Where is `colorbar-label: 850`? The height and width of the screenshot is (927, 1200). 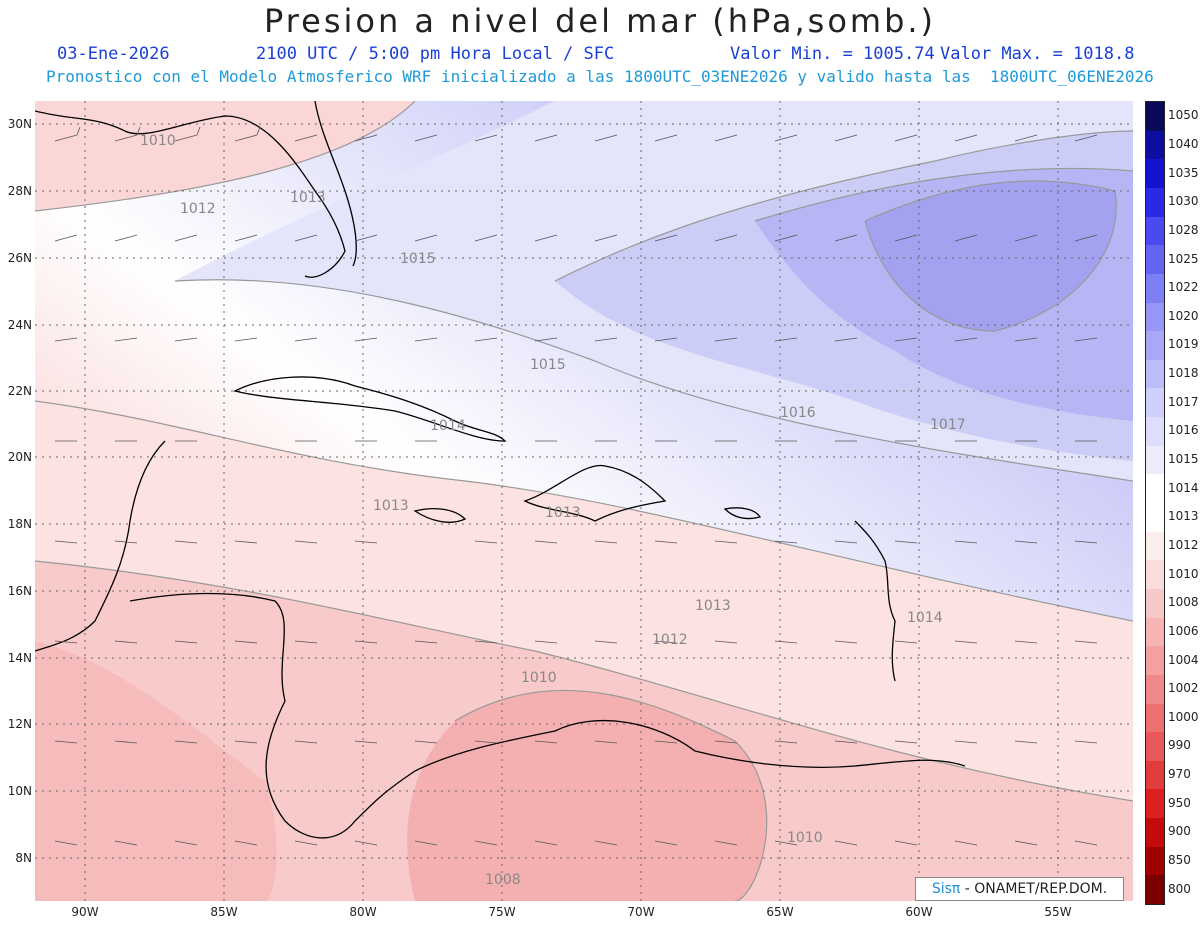
colorbar-label: 850 is located at coordinates (1179, 860).